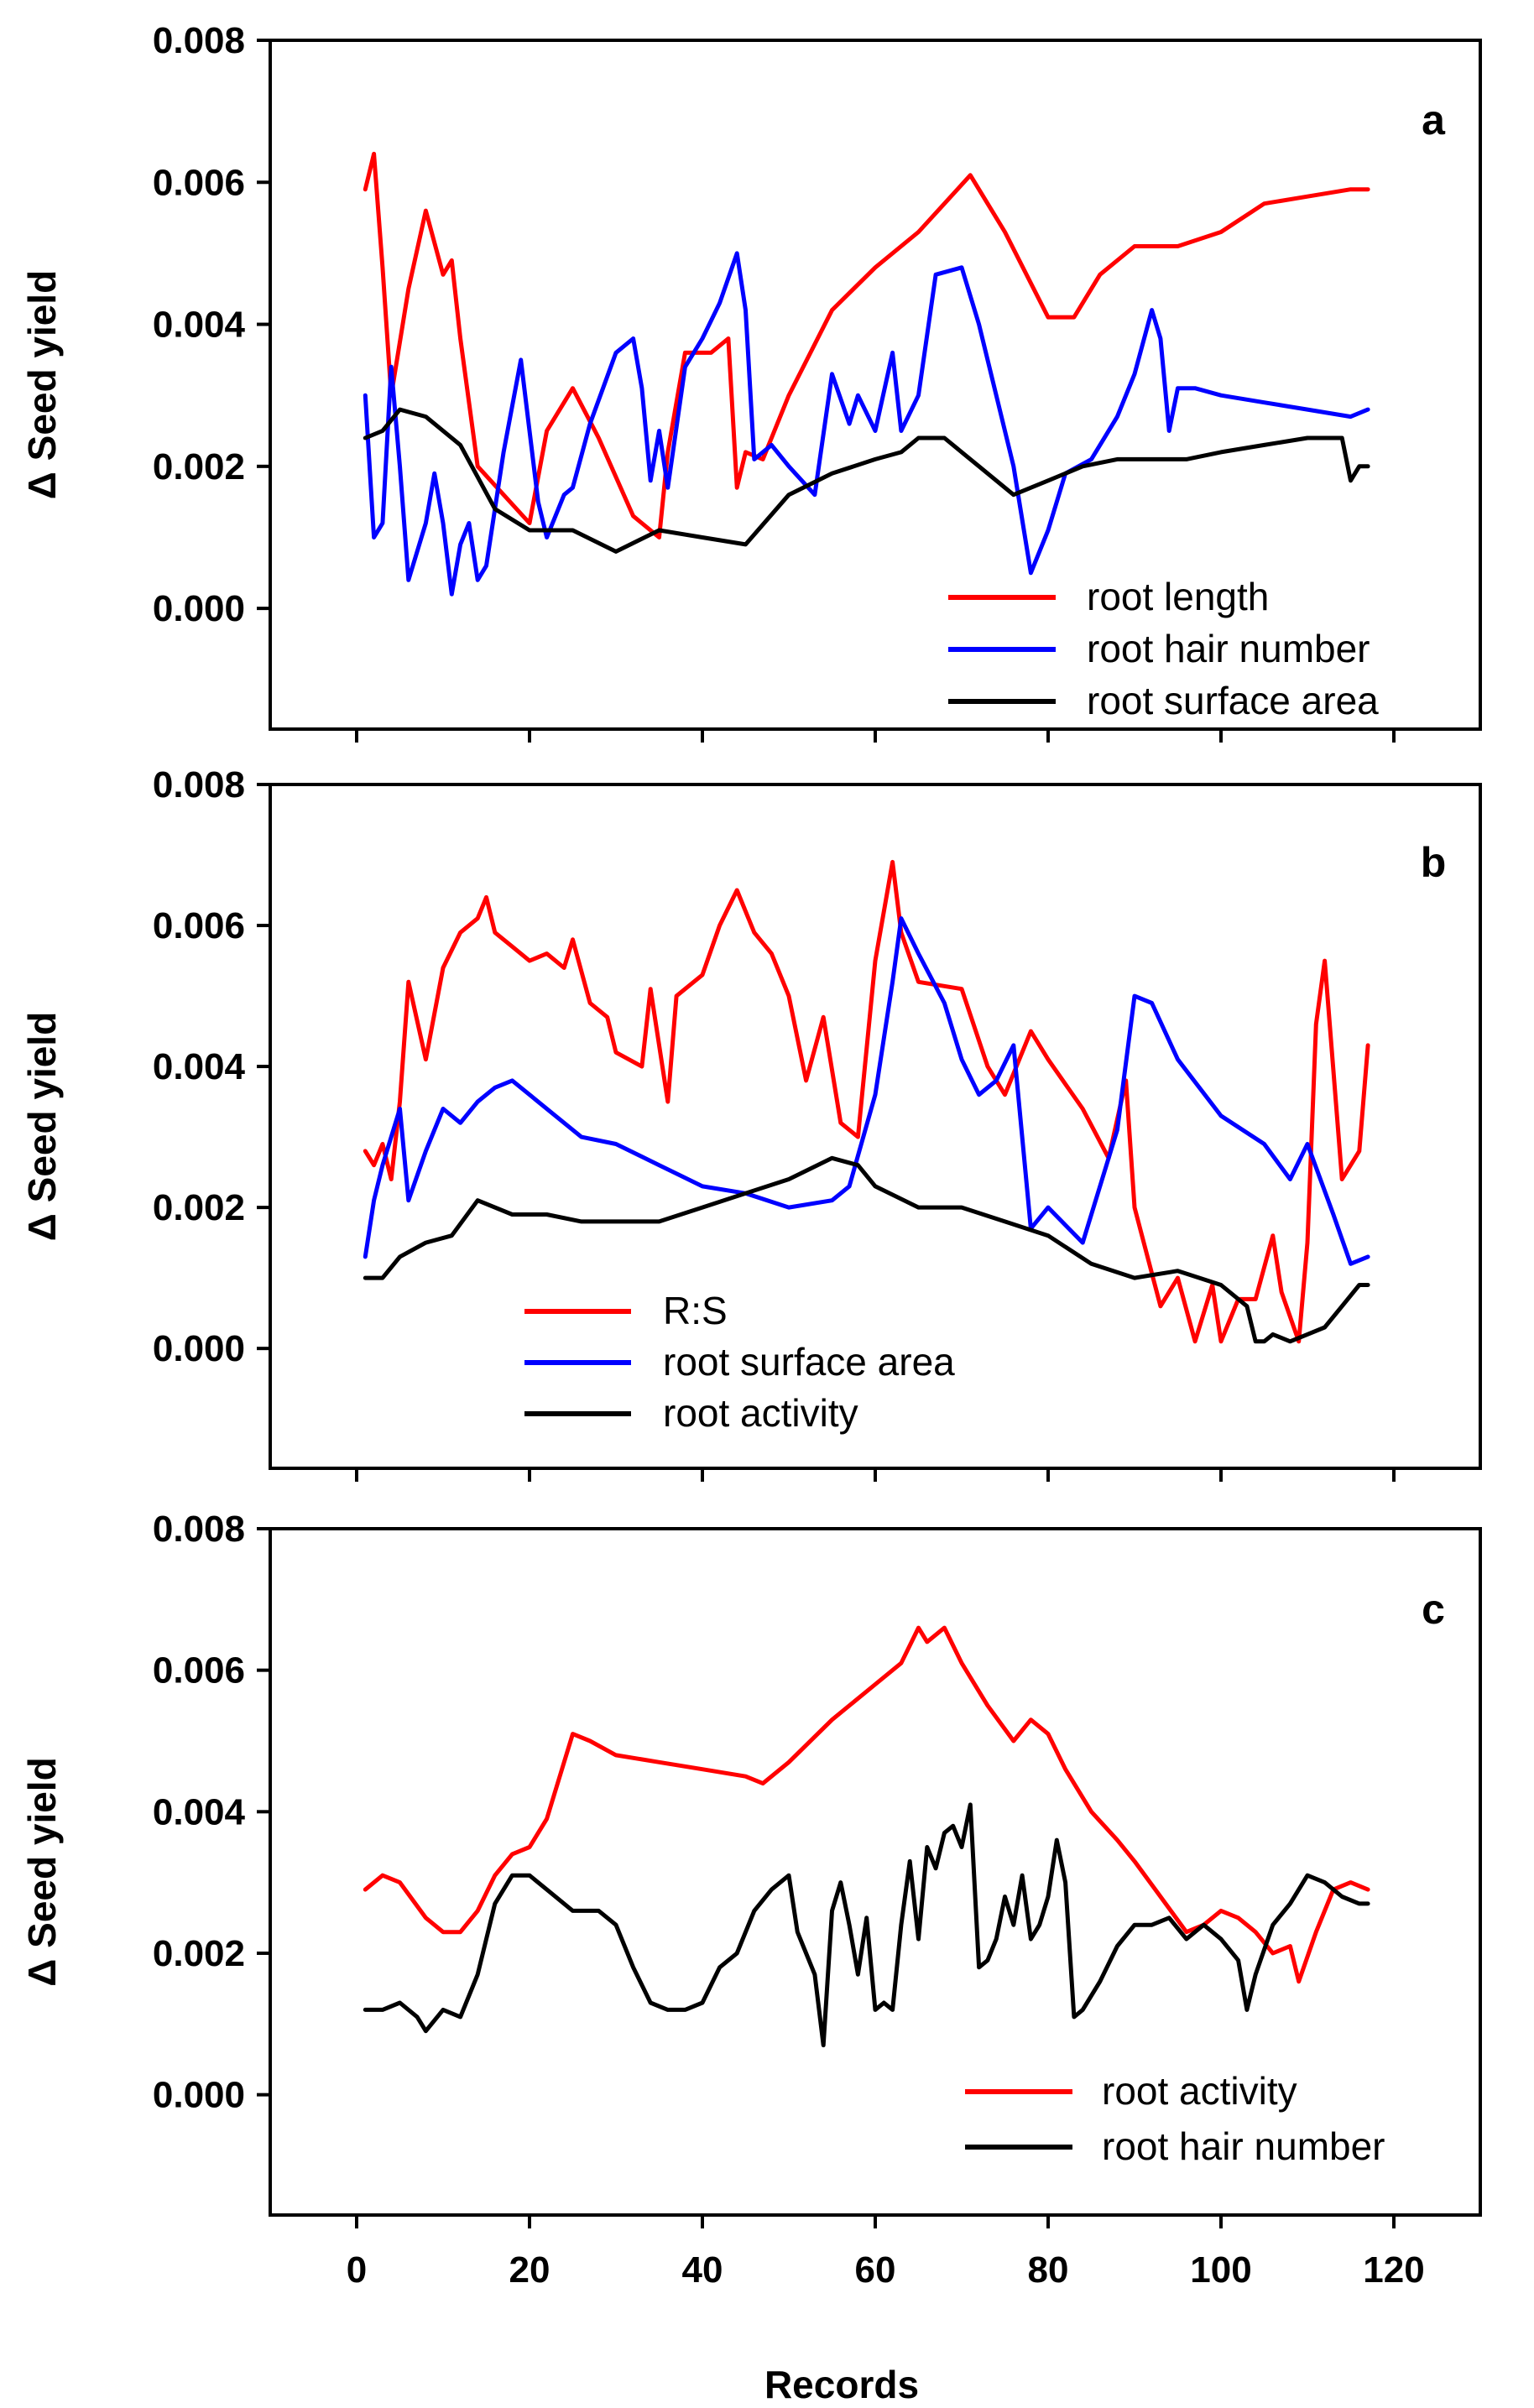 Image resolution: width=1534 pixels, height=2408 pixels. I want to click on x-tick-label: 100, so click(1220, 2270).